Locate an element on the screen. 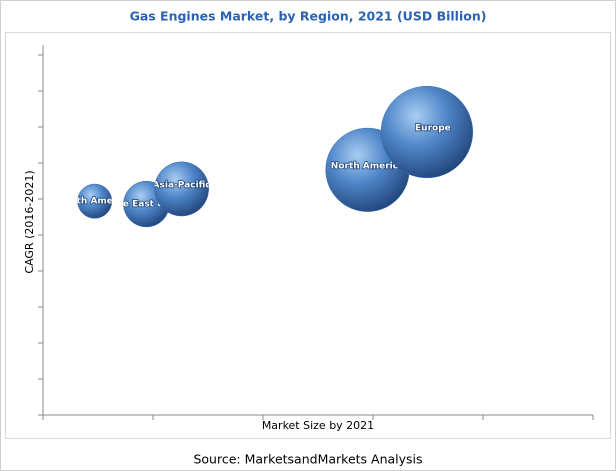 Image resolution: width=616 pixels, height=471 pixels. bubble-label-group: South America is located at coordinates (95, 202).